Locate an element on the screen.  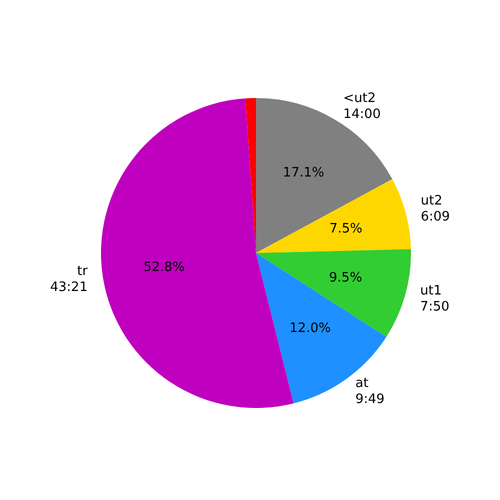
slice-label: at 9:49 is located at coordinates (370, 391).